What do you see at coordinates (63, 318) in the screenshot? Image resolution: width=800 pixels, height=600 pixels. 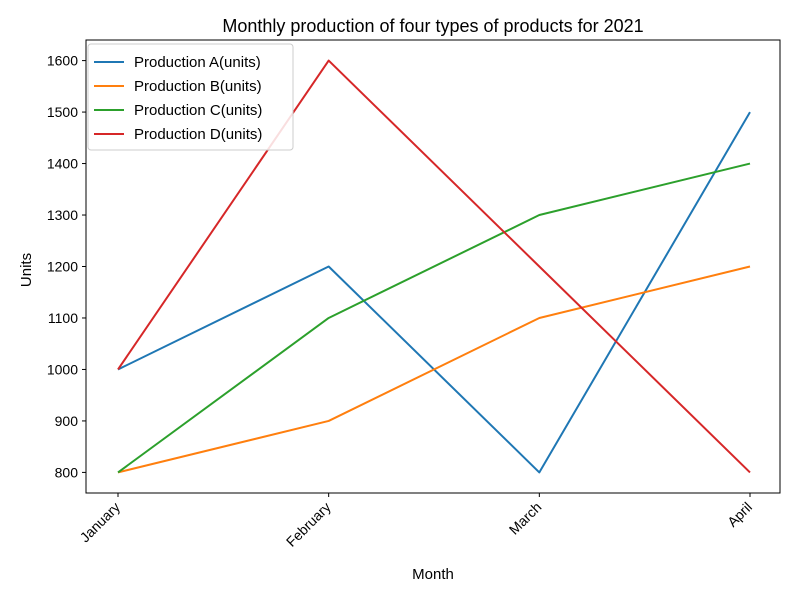 I see `y-tick-label: 1100` at bounding box center [63, 318].